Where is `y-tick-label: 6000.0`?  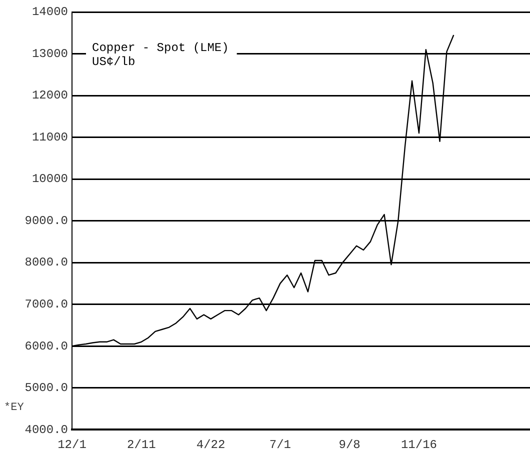 y-tick-label: 6000.0 is located at coordinates (46, 346).